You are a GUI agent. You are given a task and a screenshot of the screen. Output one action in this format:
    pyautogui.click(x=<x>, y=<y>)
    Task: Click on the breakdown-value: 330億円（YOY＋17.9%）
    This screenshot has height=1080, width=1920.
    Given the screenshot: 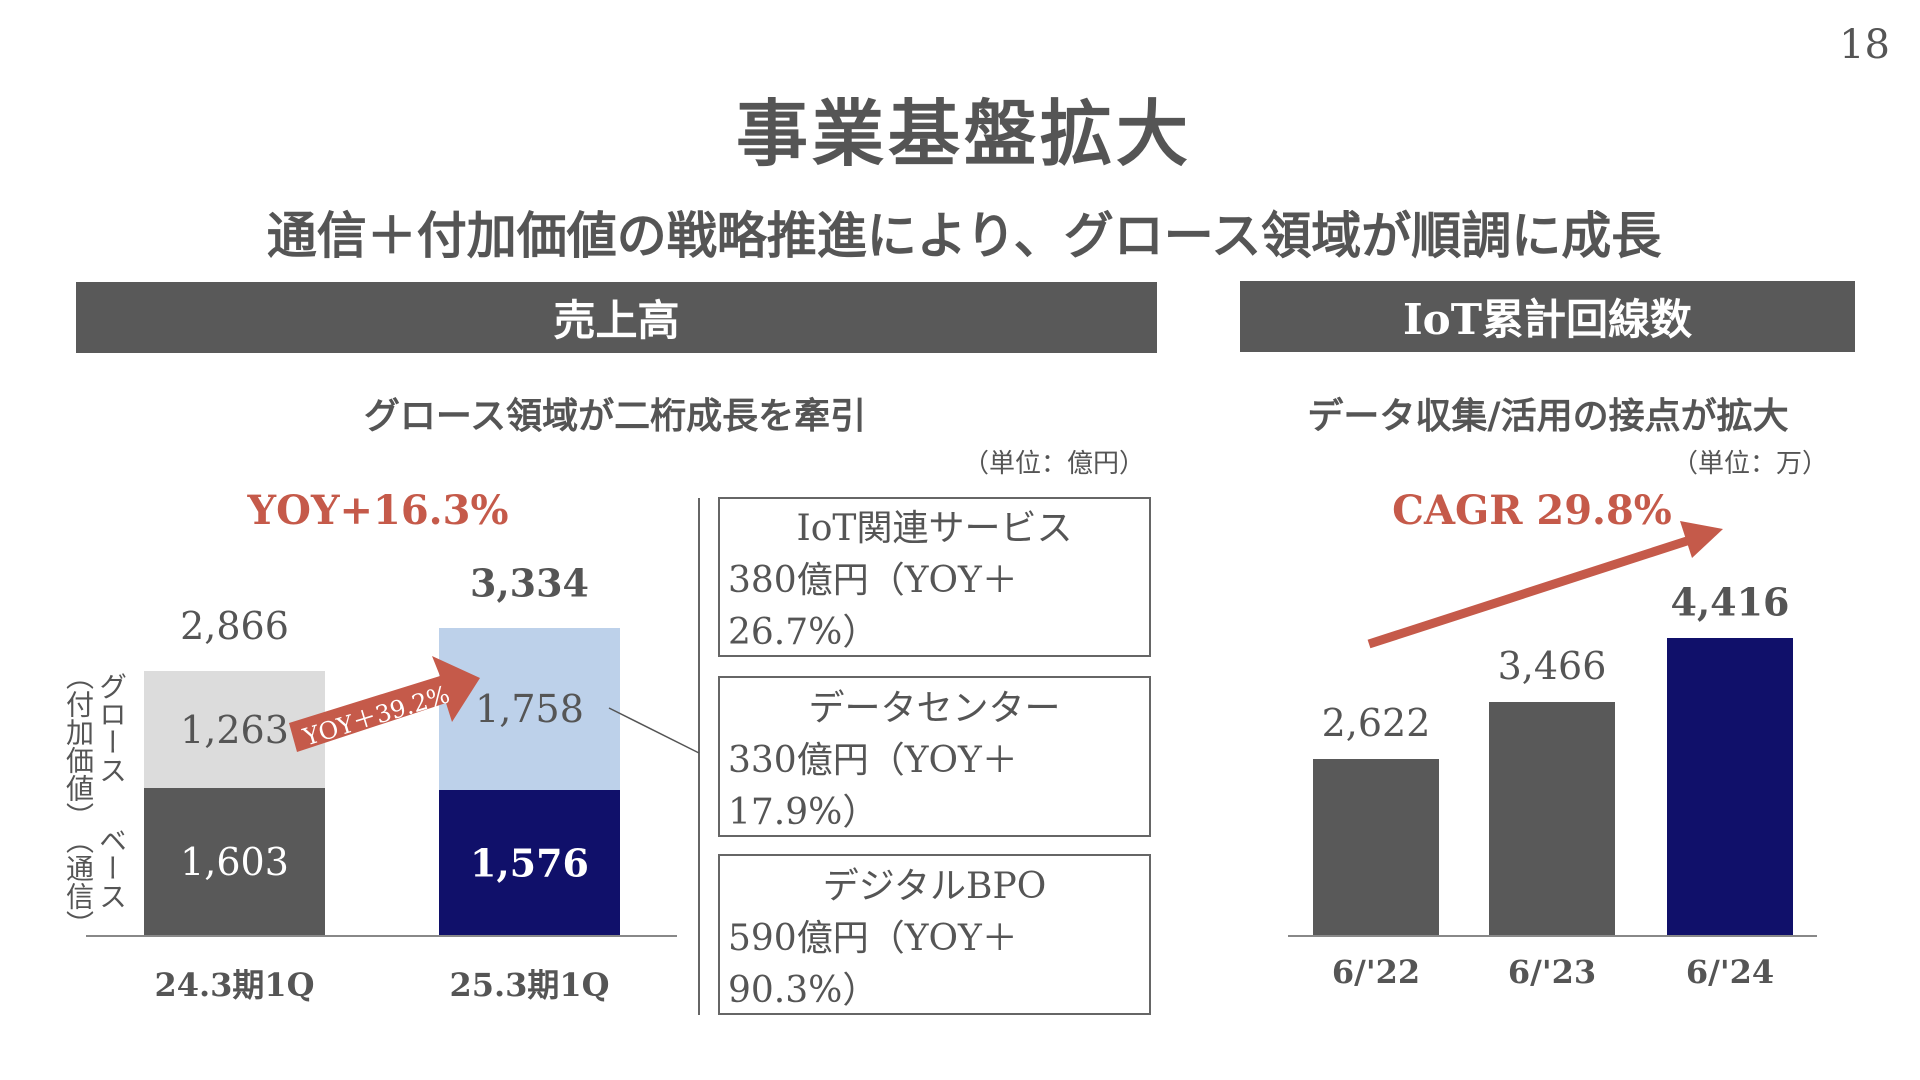 What is the action you would take?
    pyautogui.click(x=873, y=786)
    